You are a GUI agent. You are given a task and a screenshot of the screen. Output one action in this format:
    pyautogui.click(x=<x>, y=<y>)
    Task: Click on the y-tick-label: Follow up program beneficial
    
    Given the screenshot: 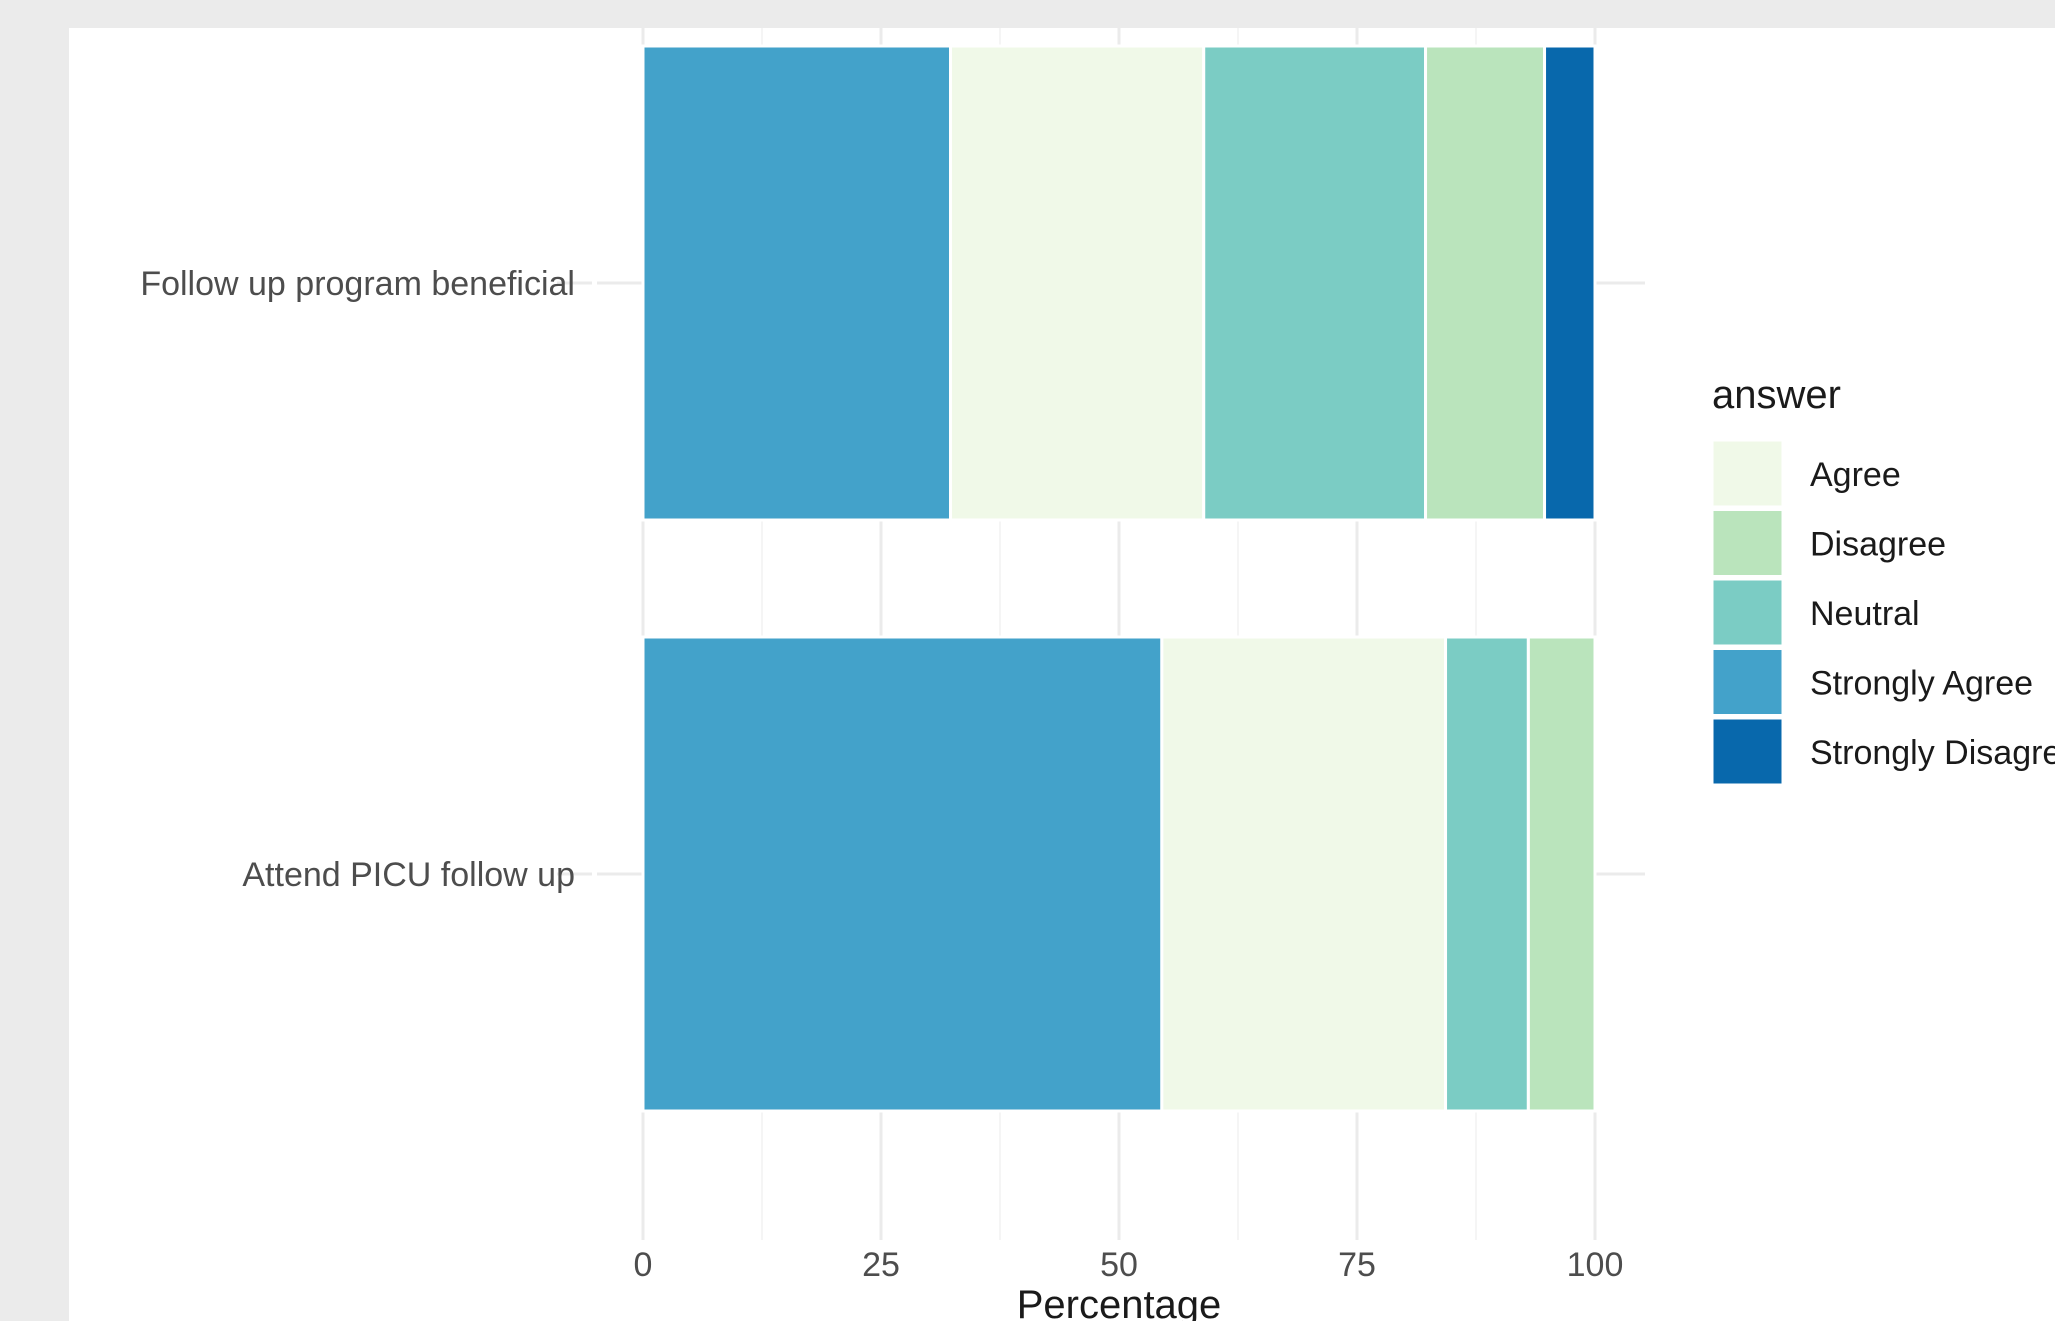 What is the action you would take?
    pyautogui.click(x=357, y=284)
    